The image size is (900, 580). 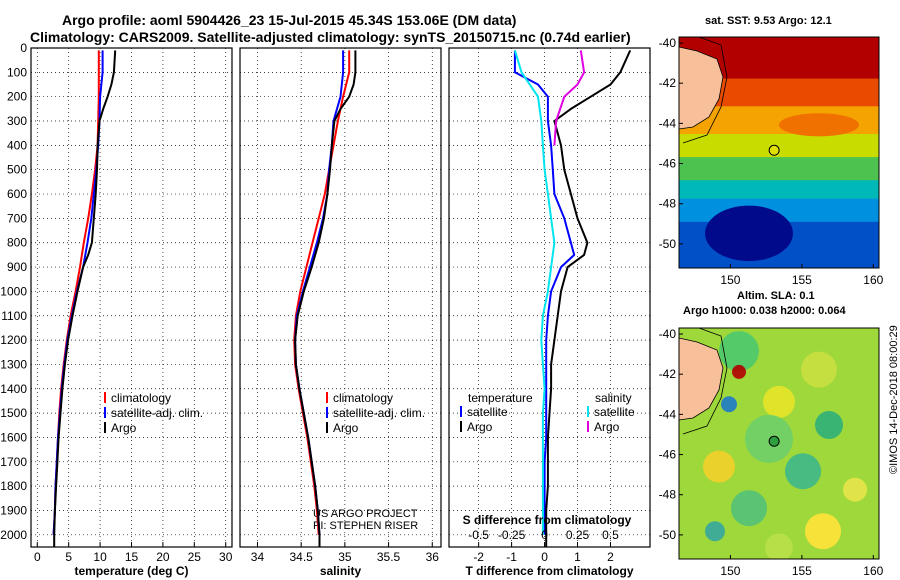 I want to click on temperature-ytick-label: 1700, so click(x=13, y=462).